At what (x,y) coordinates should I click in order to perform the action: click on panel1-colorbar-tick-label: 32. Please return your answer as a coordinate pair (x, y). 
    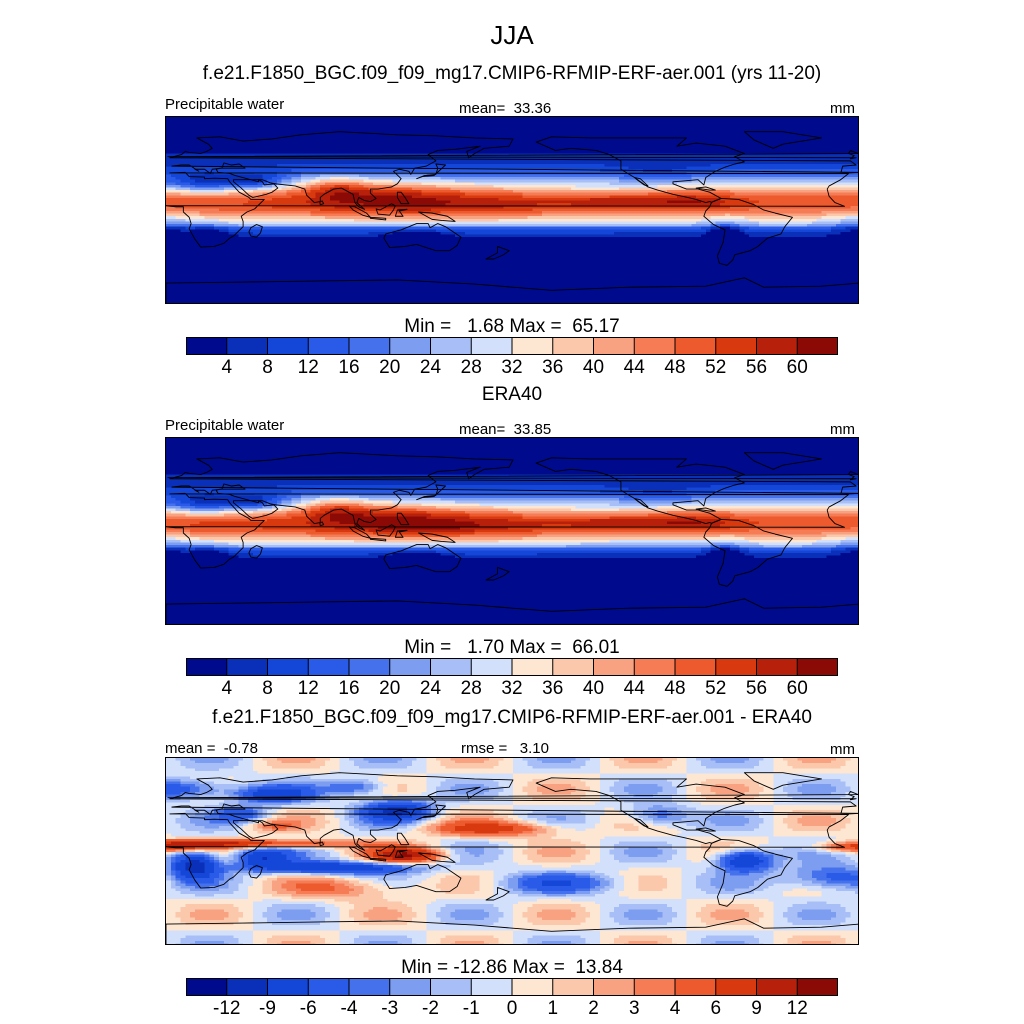
    Looking at the image, I should click on (512, 367).